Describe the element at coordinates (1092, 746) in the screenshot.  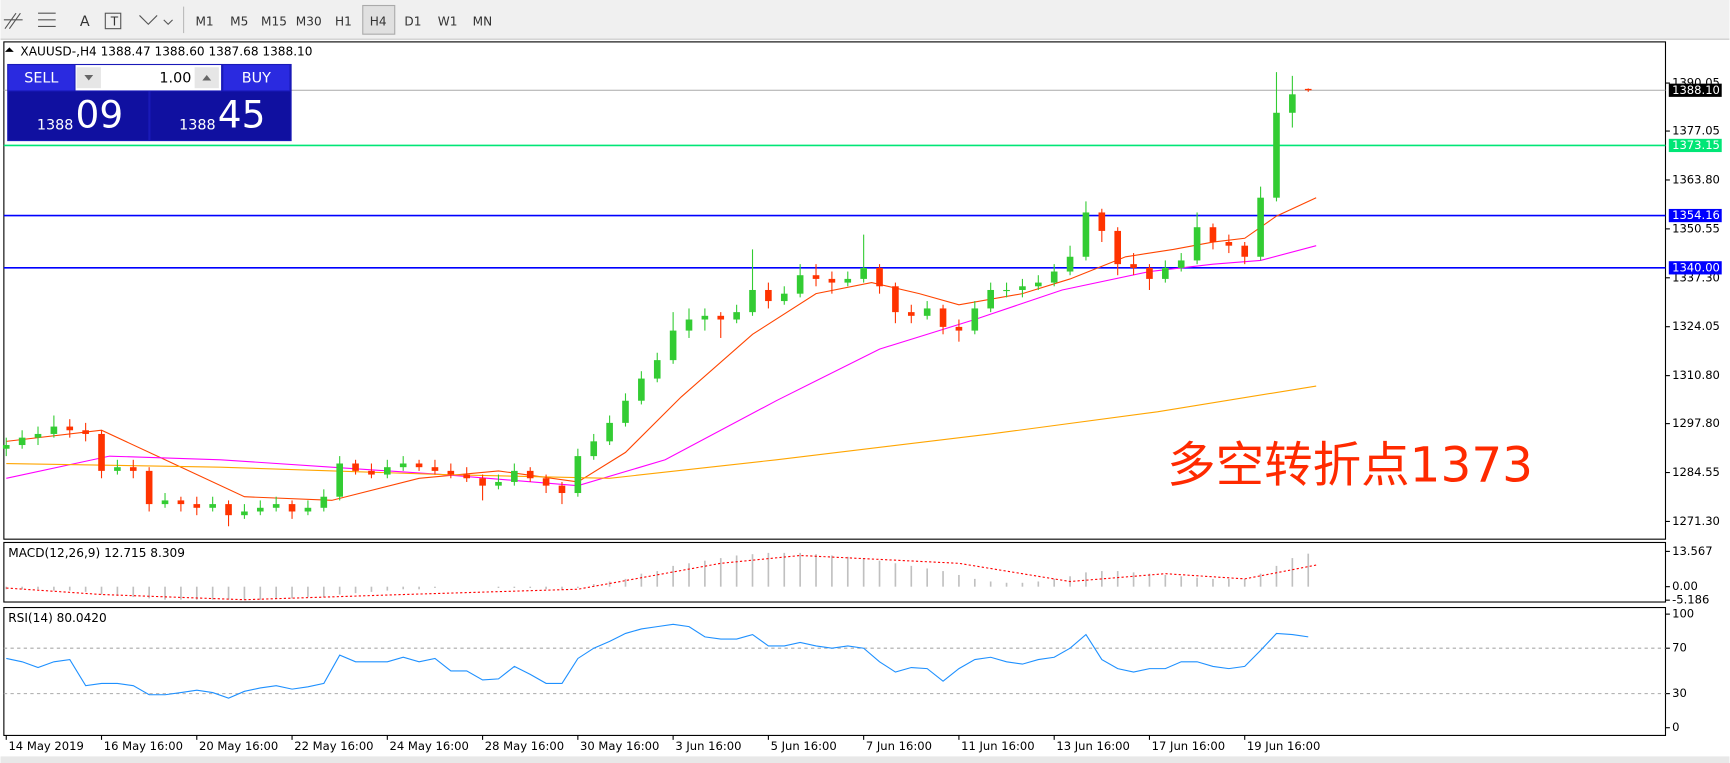
I see `x-tick-label: 13 Jun 16:00` at that location.